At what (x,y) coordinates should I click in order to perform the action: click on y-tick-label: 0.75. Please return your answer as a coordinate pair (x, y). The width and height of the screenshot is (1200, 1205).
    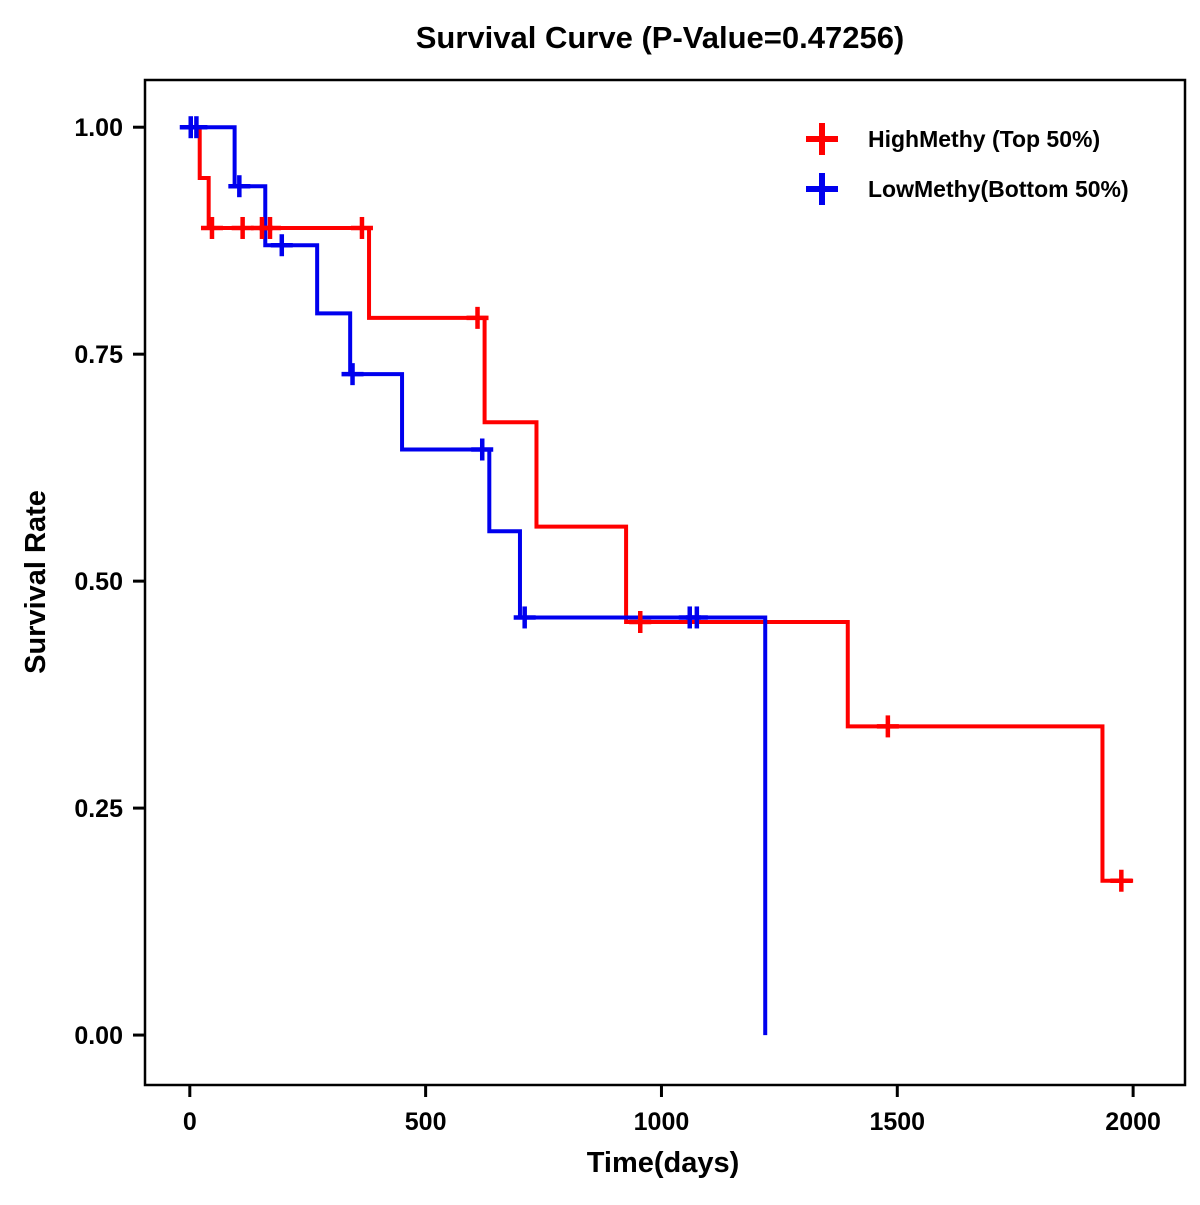
    Looking at the image, I should click on (98, 355).